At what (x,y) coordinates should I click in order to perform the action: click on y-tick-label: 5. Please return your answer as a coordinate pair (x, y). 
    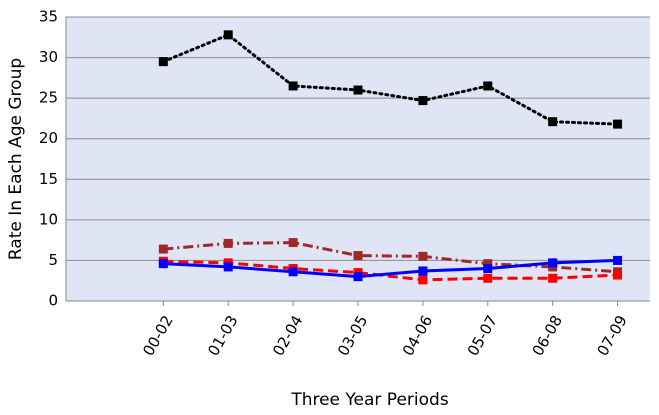
    Looking at the image, I should click on (53, 260).